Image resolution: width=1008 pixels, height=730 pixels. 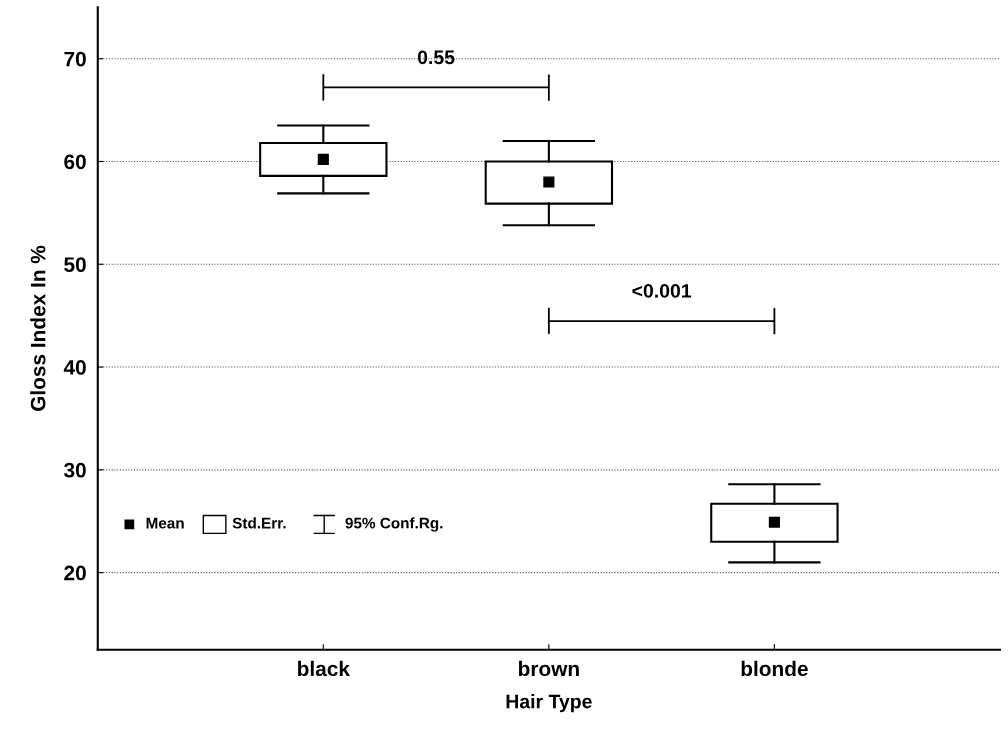 What do you see at coordinates (75, 162) in the screenshot?
I see `y-tick-label: 60` at bounding box center [75, 162].